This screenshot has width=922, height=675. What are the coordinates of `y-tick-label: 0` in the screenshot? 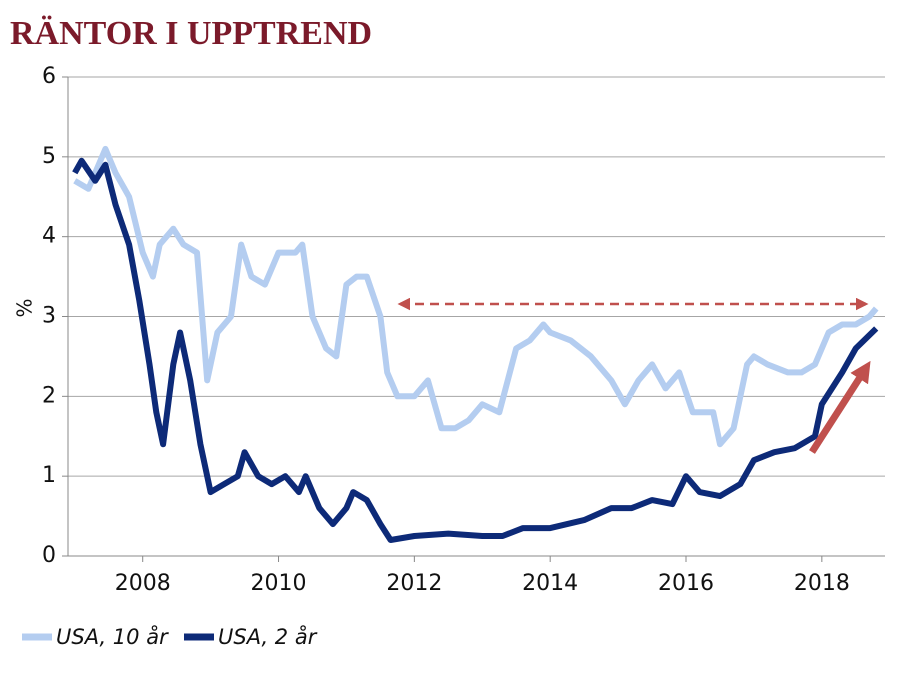 It's located at (49, 555).